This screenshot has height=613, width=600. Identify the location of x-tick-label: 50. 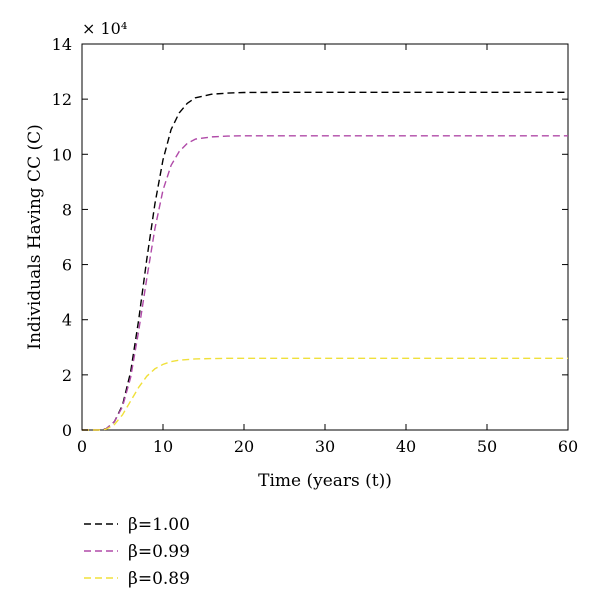
(487, 446).